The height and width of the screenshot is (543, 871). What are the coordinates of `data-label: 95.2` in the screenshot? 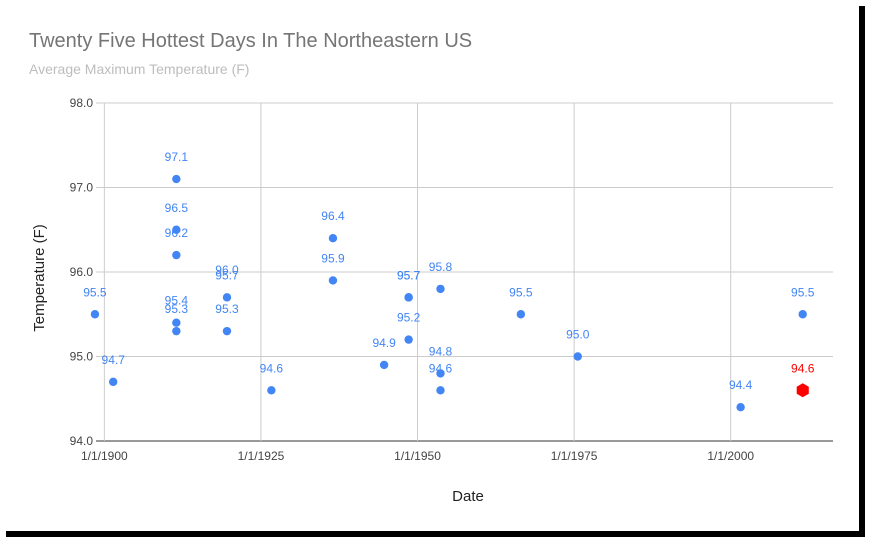 It's located at (409, 318).